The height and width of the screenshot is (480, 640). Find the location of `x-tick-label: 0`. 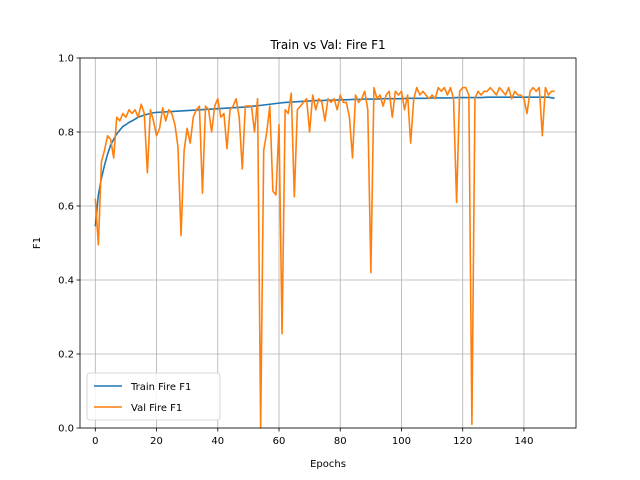

x-tick-label: 0 is located at coordinates (95, 441).